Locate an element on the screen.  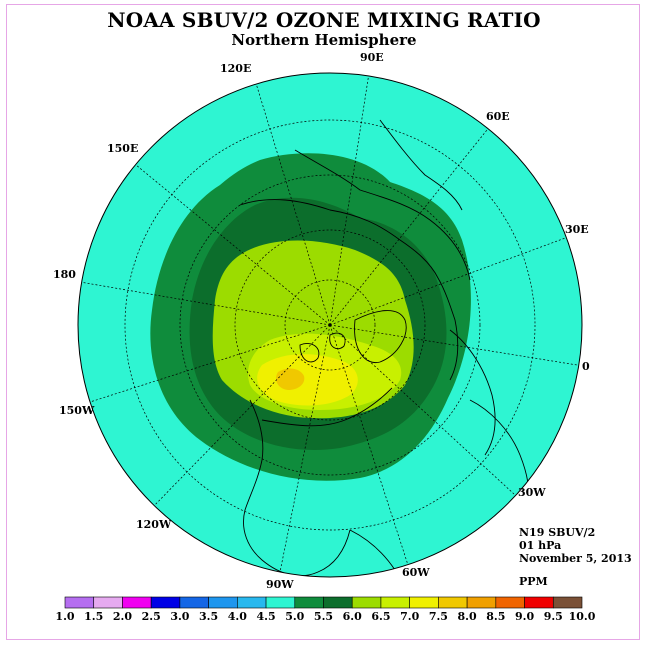
page-subtitle: Northern Hemisphere is located at coordinates (324, 40).